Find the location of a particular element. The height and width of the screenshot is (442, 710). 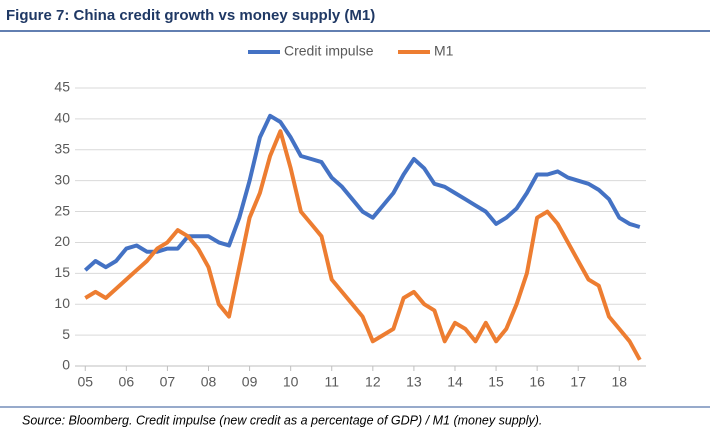

y-tick-label: 10 is located at coordinates (62, 303).